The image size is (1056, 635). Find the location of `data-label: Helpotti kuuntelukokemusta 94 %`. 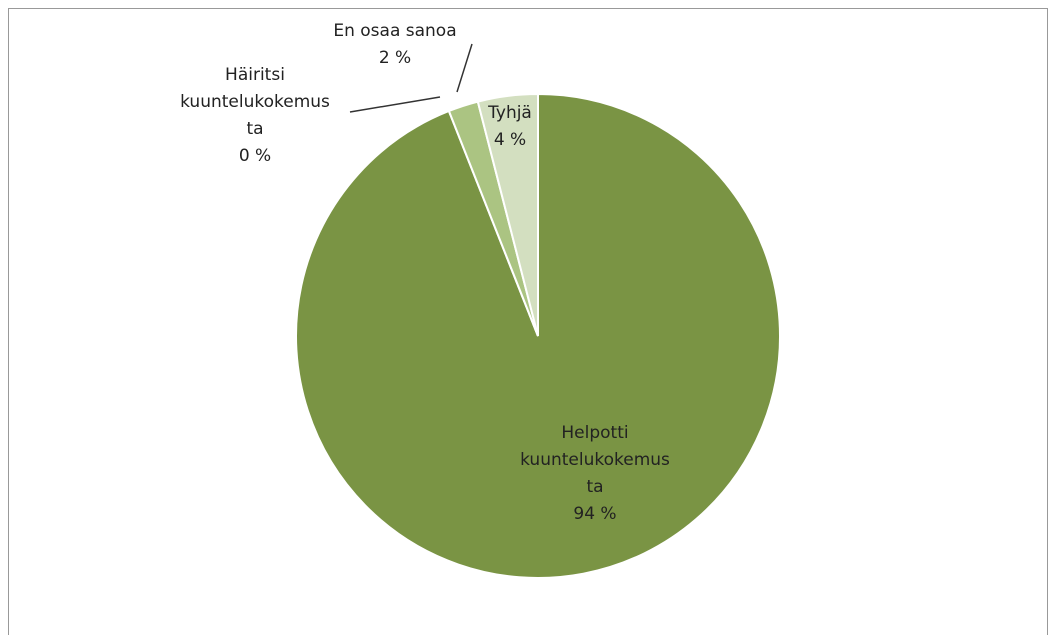

data-label: Helpotti kuuntelukokemusta 94 % is located at coordinates (595, 474).